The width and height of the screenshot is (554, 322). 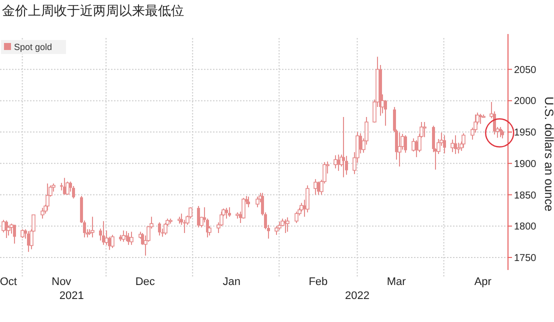 What do you see at coordinates (93, 10) in the screenshot?
I see `chart-title: 金价上周收于近两周以来最低位` at bounding box center [93, 10].